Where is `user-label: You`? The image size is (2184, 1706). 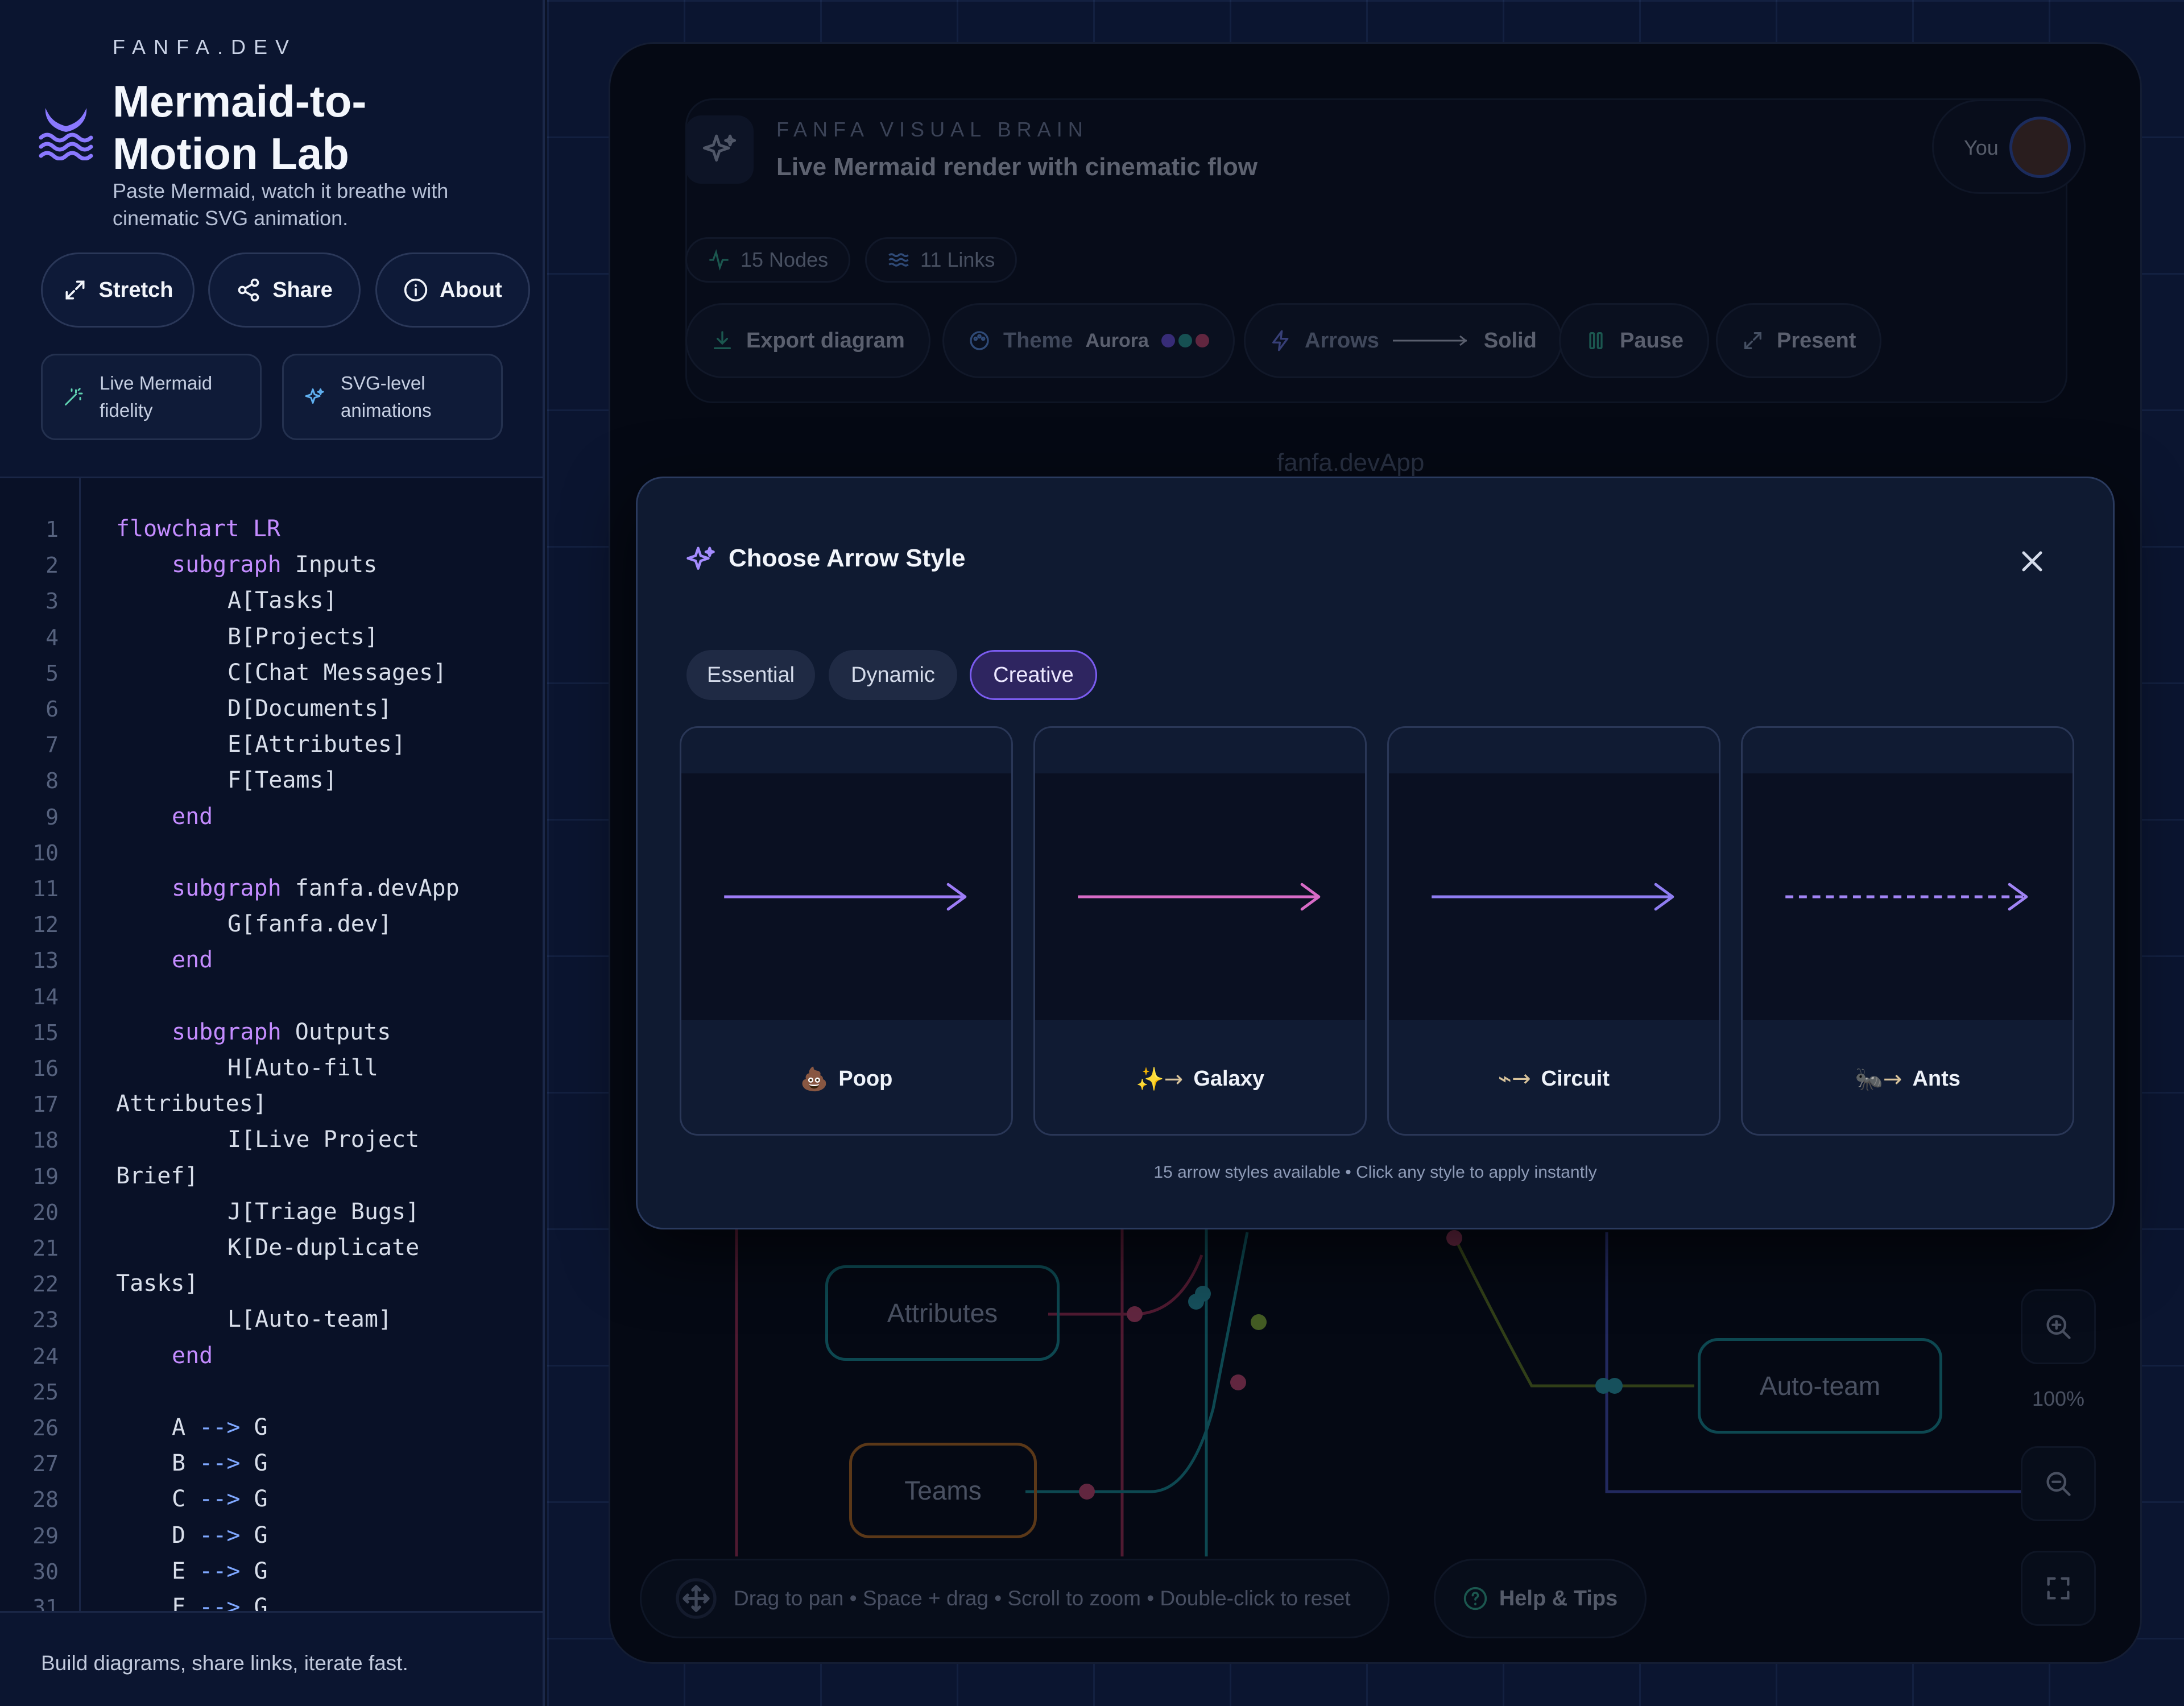
user-label: You is located at coordinates (1981, 147).